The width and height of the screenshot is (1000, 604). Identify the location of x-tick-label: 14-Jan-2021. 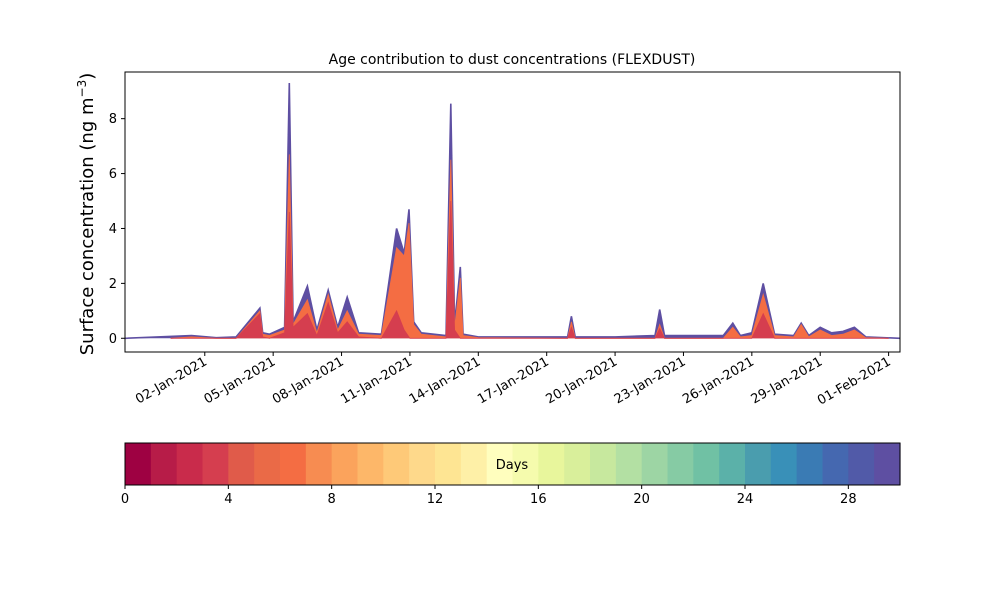
(445, 380).